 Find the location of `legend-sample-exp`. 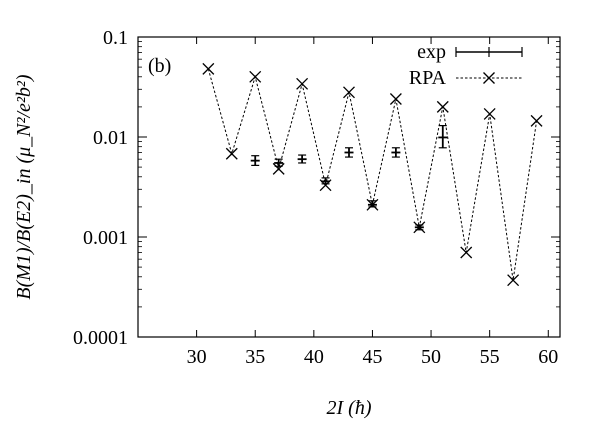

legend-sample-exp is located at coordinates (489, 52).